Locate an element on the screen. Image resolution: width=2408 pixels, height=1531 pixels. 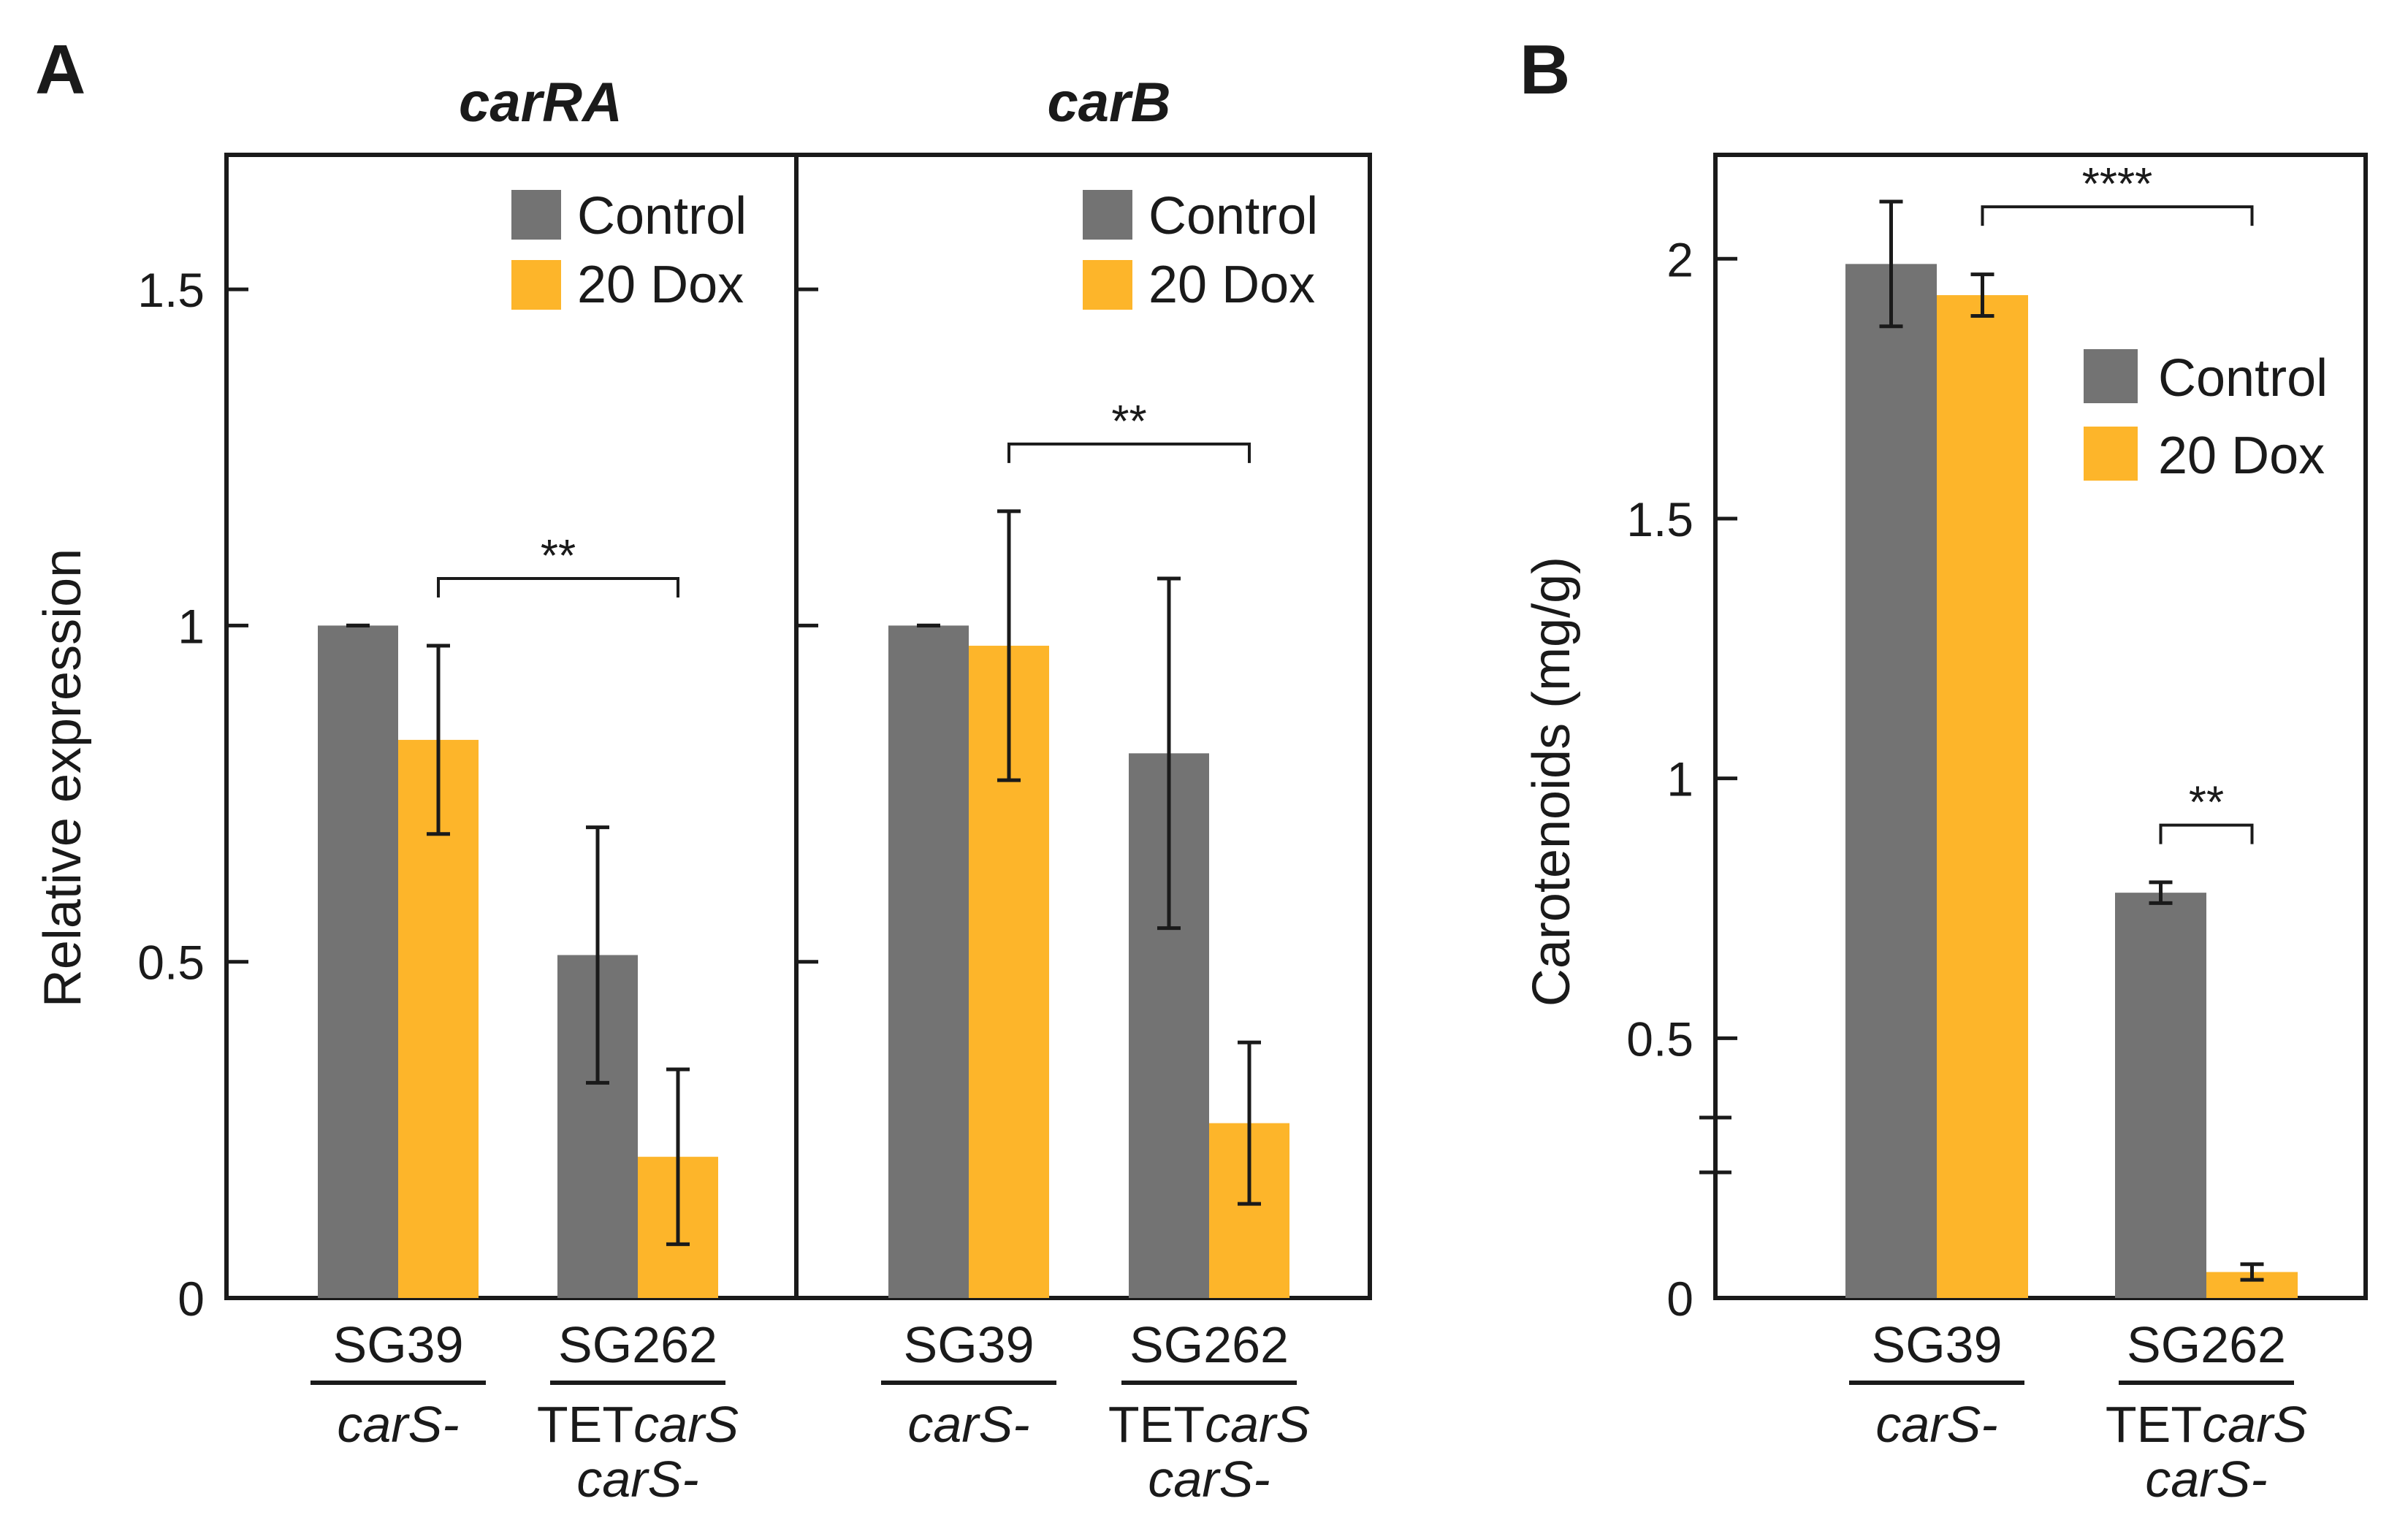
y-axis-title-panel-b: Carotenoids (mg/g) is located at coordinates (1552, 782).